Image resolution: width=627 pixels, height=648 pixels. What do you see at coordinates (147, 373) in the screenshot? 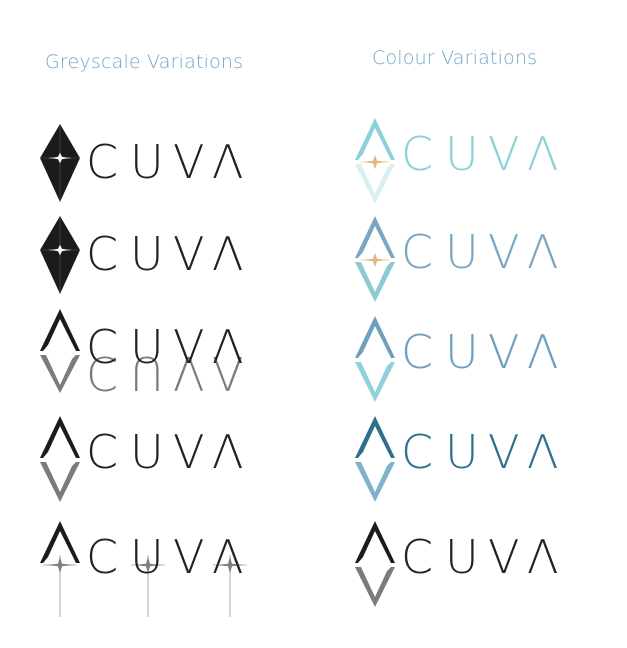
I see `svg-text: U` at bounding box center [147, 373].